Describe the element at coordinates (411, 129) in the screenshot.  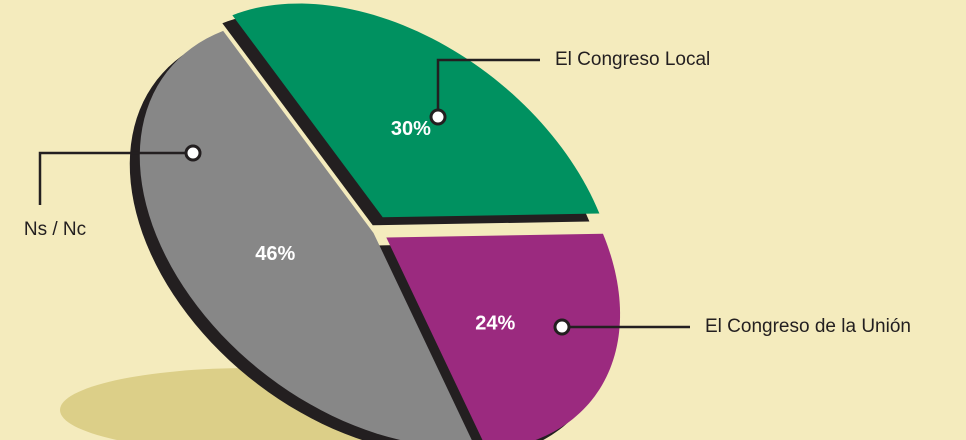
I see `value-label: 30%` at that location.